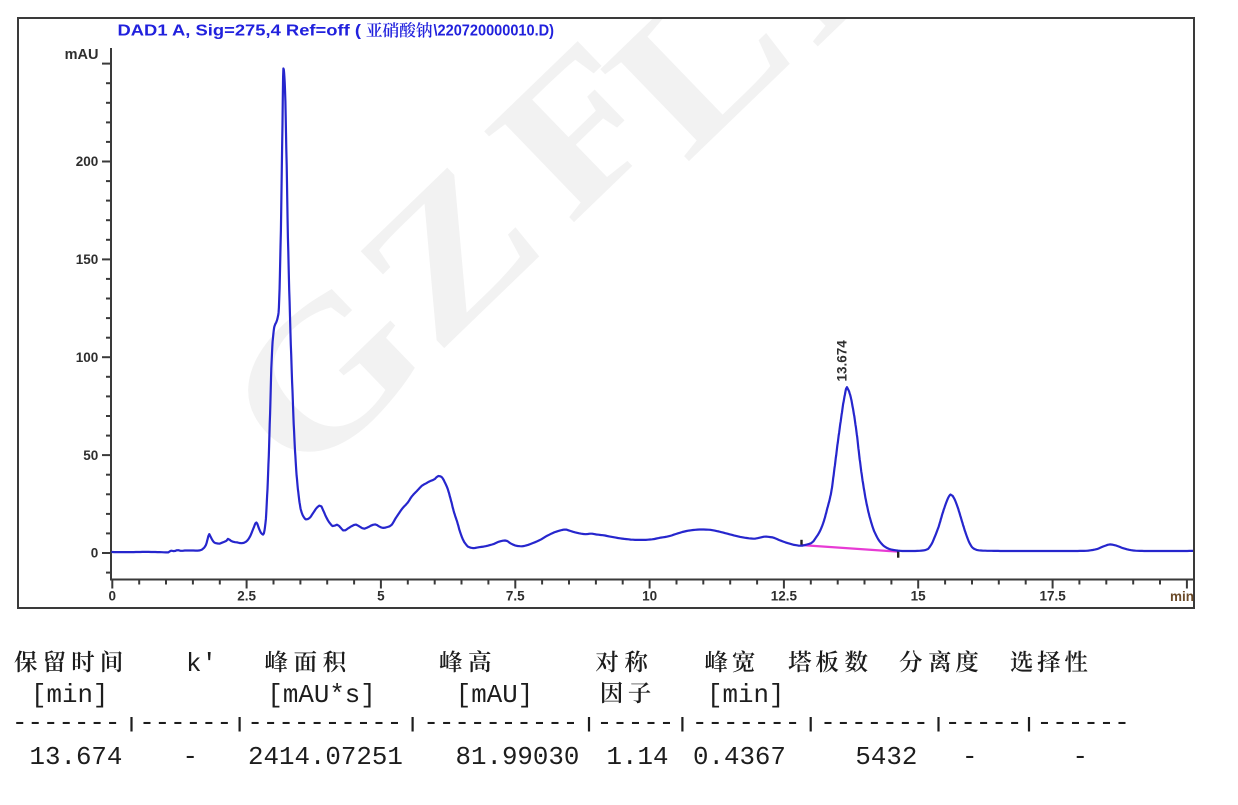 This screenshot has height=805, width=1238. Describe the element at coordinates (246, 596) in the screenshot. I see `svg-text: 2.5` at that location.